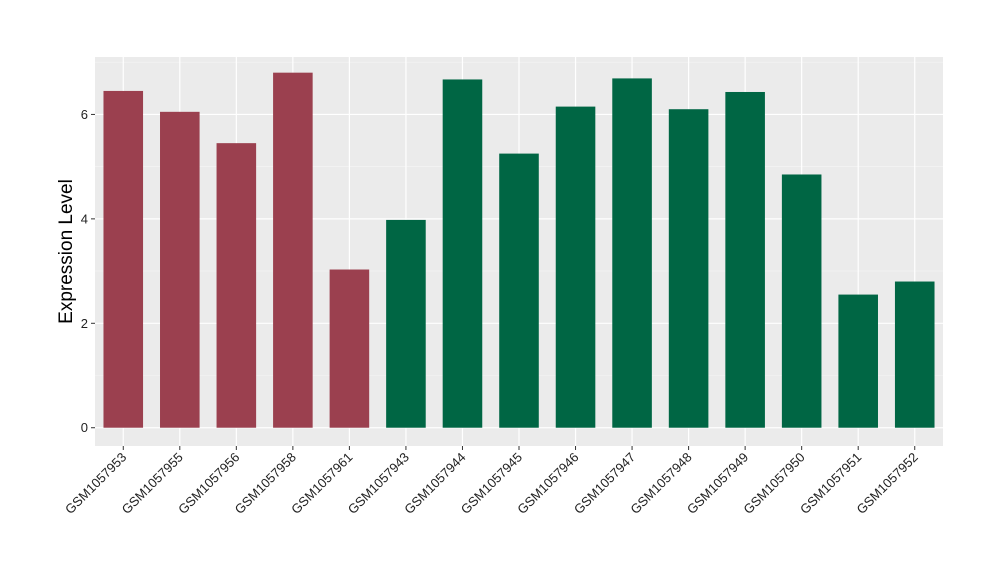 This screenshot has height=580, width=1000. Describe the element at coordinates (84, 114) in the screenshot. I see `y-tick-label: 6` at that location.